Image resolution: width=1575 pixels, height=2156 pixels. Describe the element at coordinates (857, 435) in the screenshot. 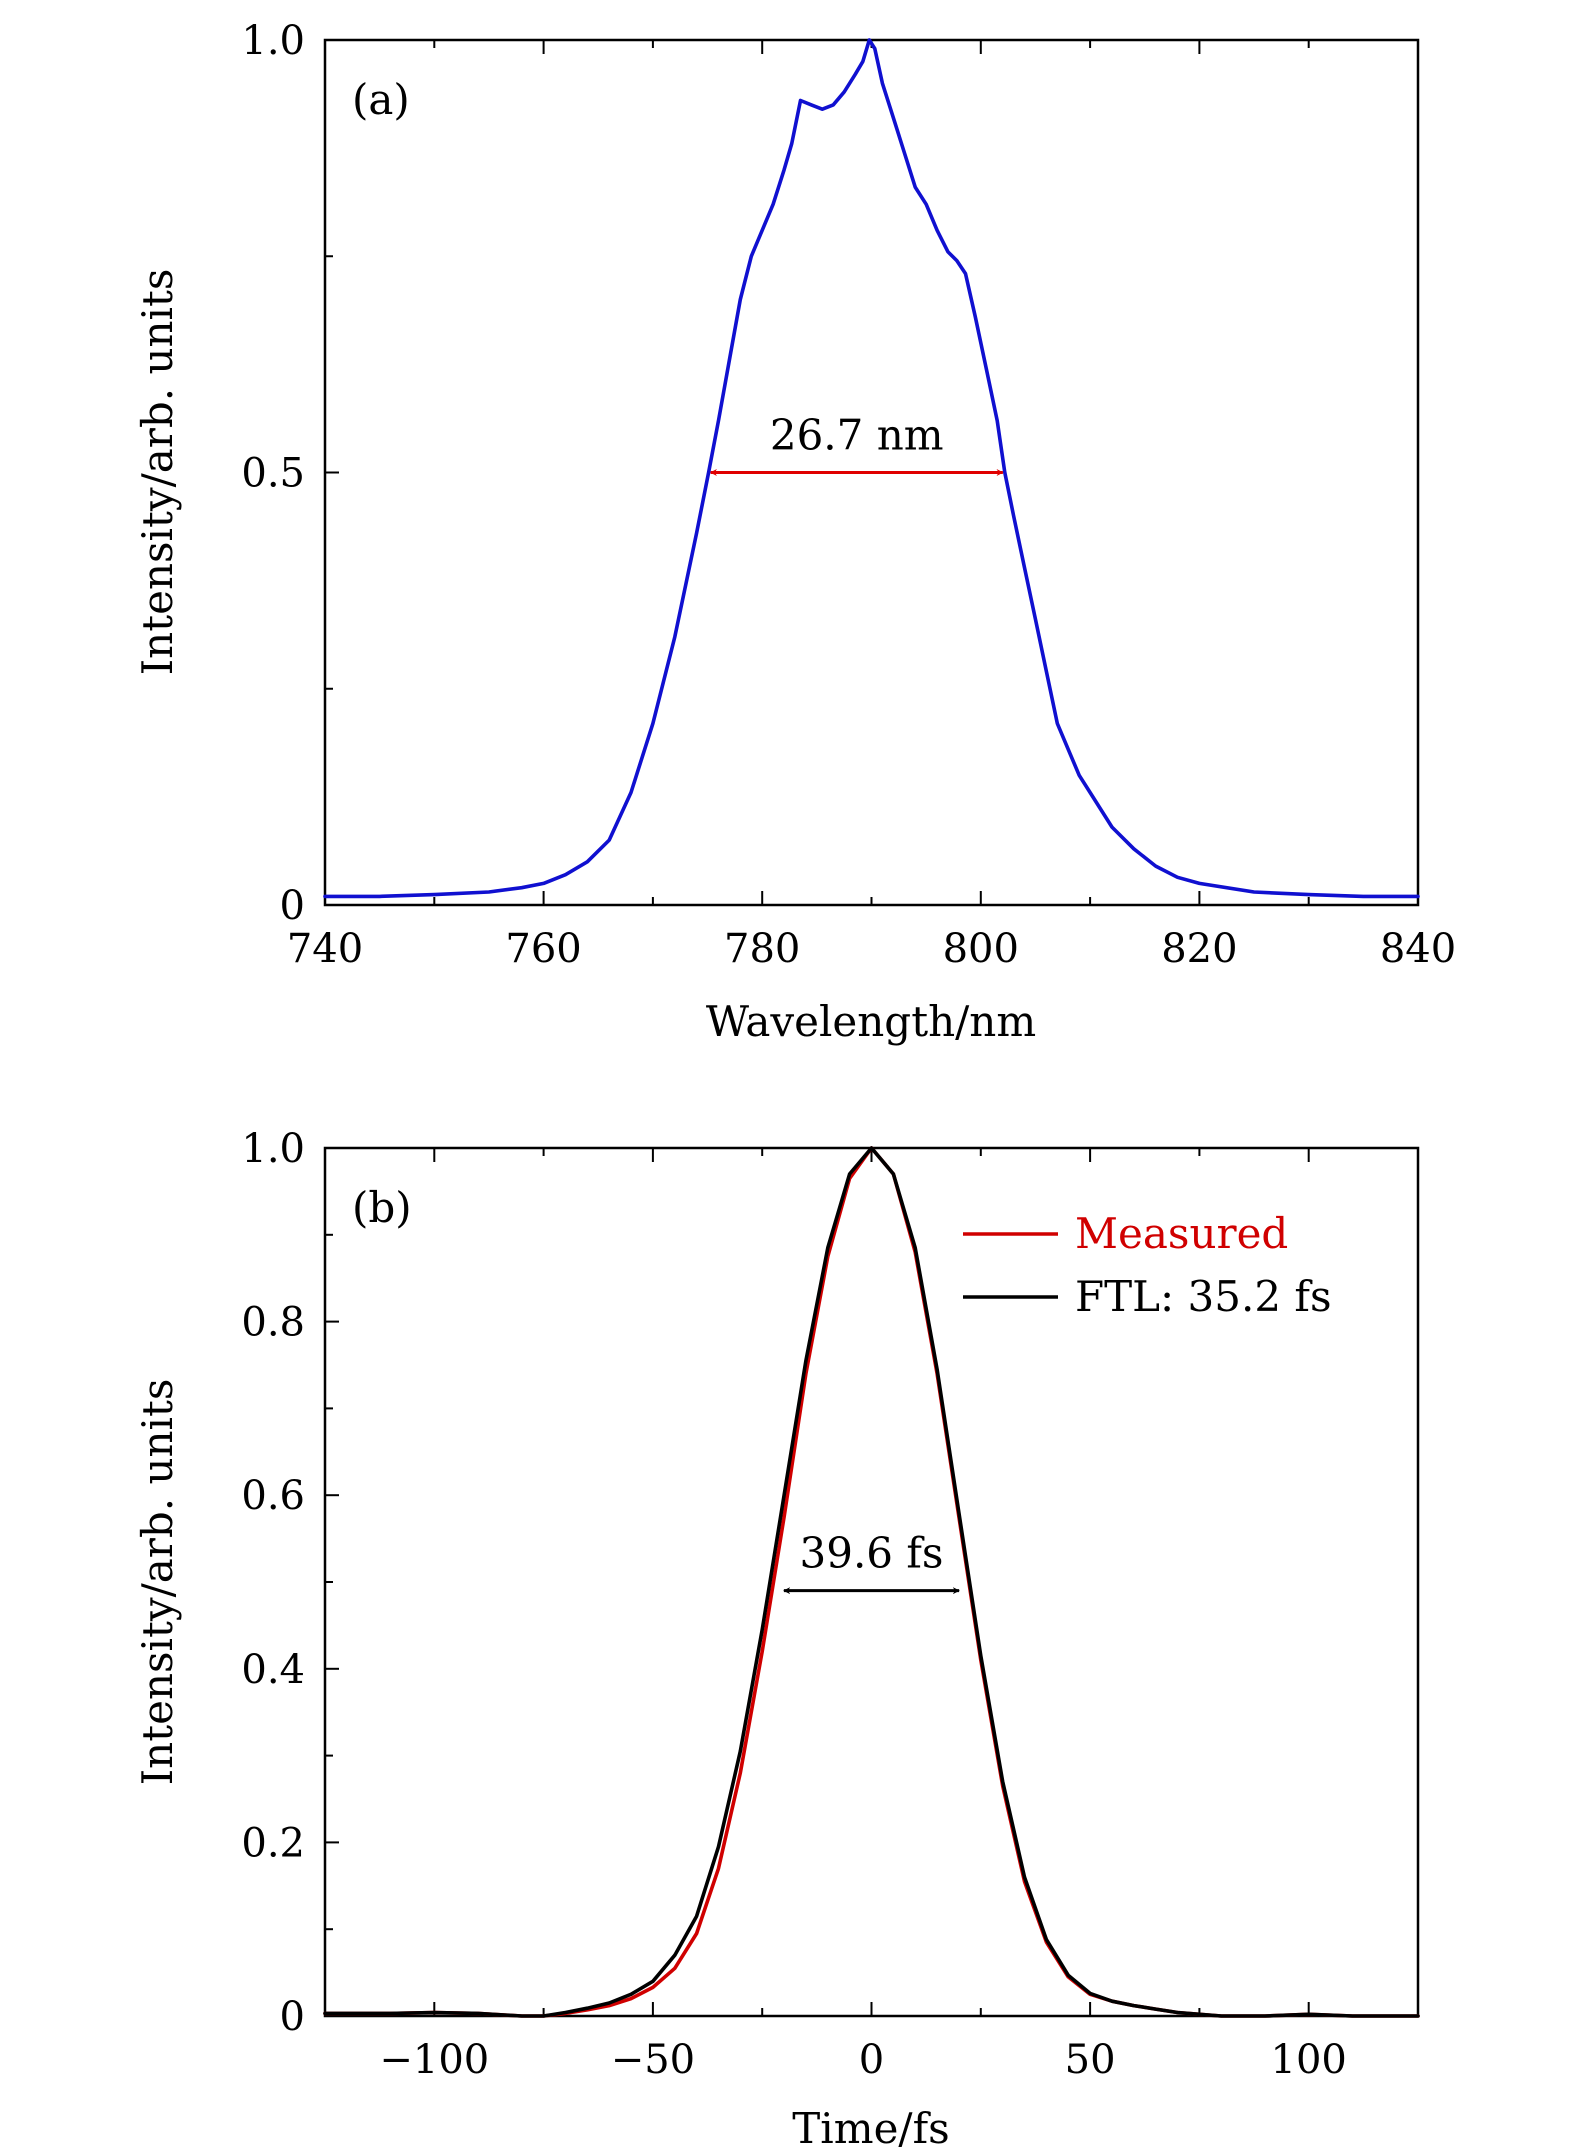

I see `panel-a-fwhm-label: 26.7 nm` at that location.